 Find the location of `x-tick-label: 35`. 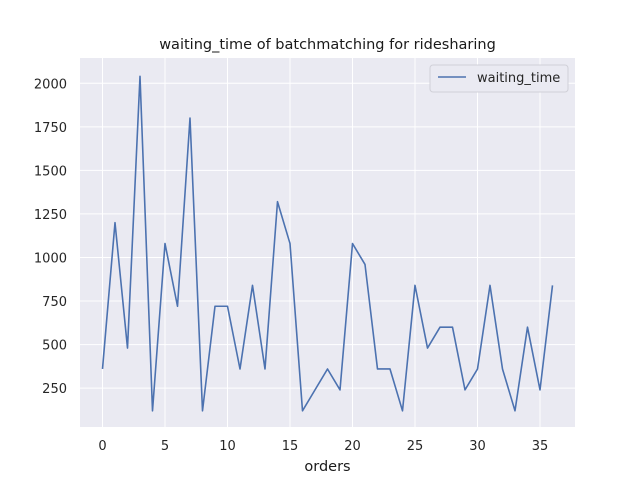

x-tick-label: 35 is located at coordinates (540, 446).